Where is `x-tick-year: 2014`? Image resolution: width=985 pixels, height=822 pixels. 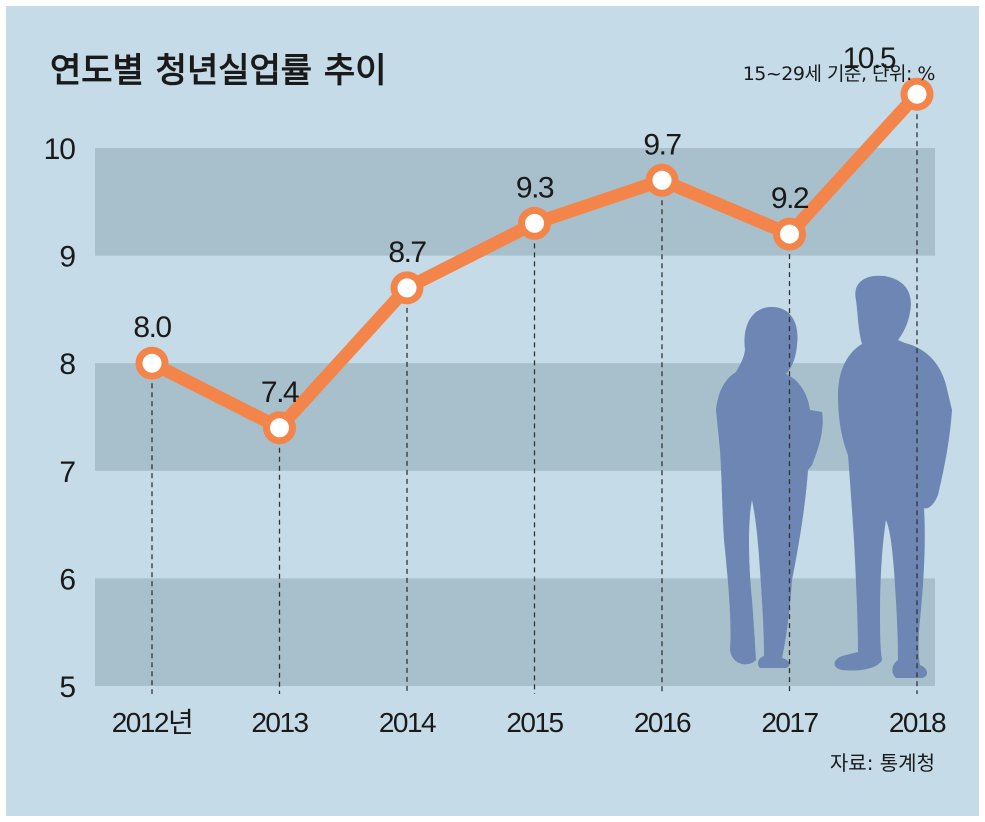
x-tick-year: 2014 is located at coordinates (407, 722).